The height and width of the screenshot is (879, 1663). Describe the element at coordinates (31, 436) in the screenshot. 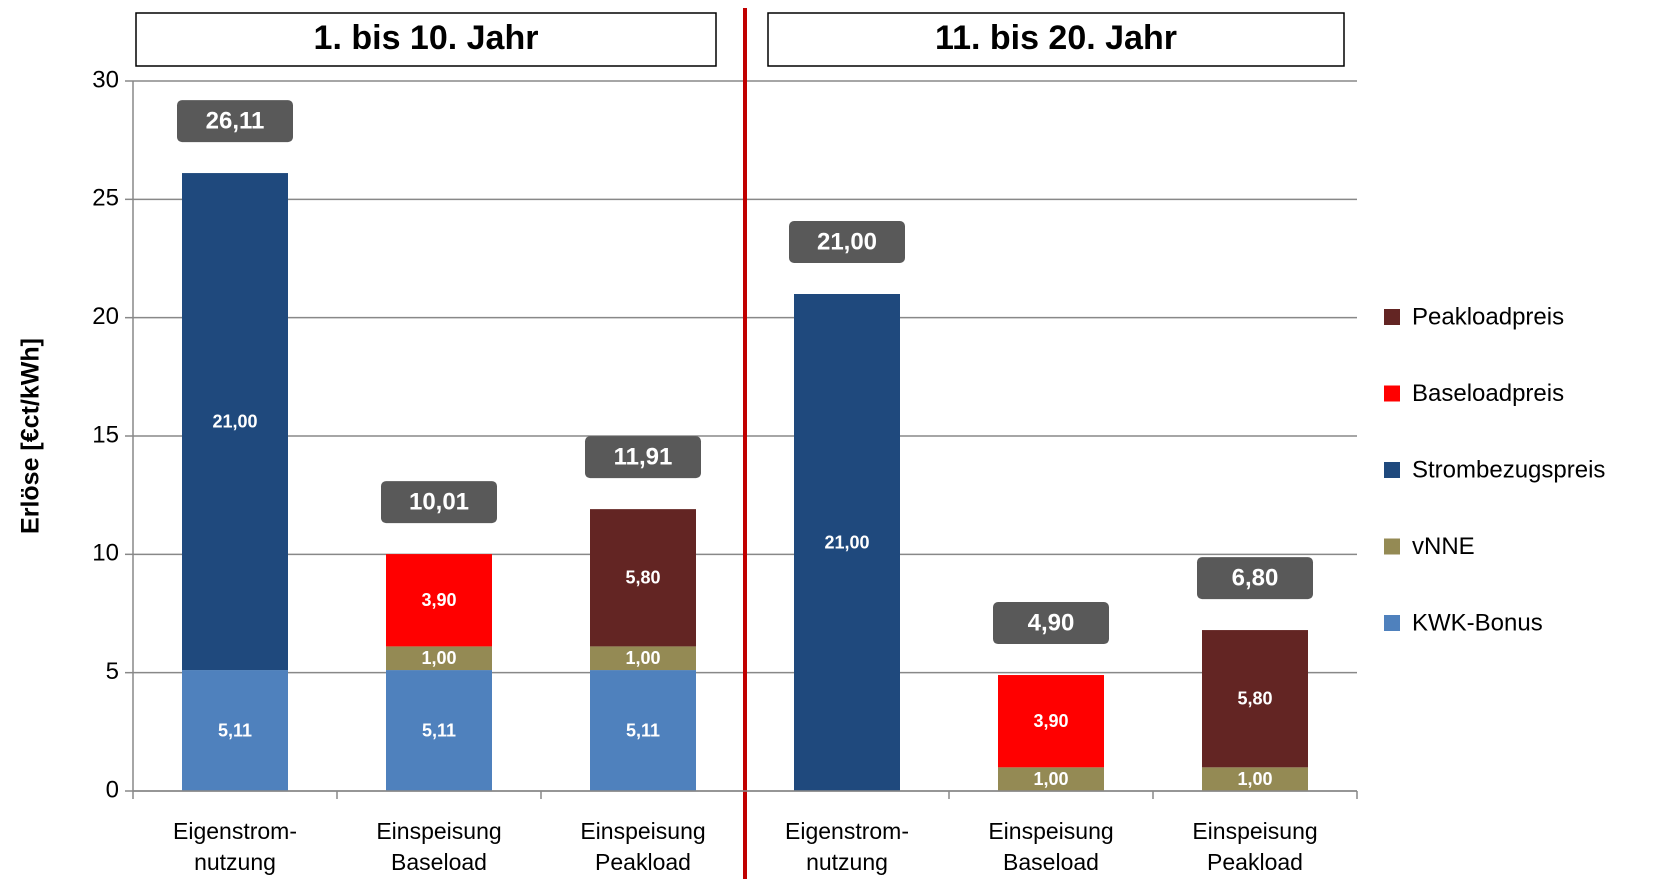

I see `y-axis-label: Erlöse [€ct/kWh]` at that location.